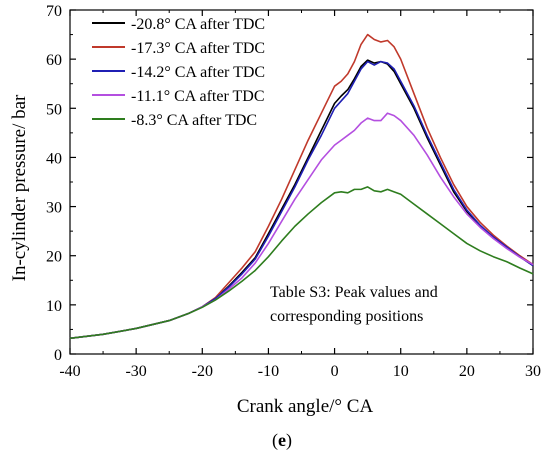 The width and height of the screenshot is (550, 458). Describe the element at coordinates (54, 60) in the screenshot. I see `y-tick-label: 60` at that location.